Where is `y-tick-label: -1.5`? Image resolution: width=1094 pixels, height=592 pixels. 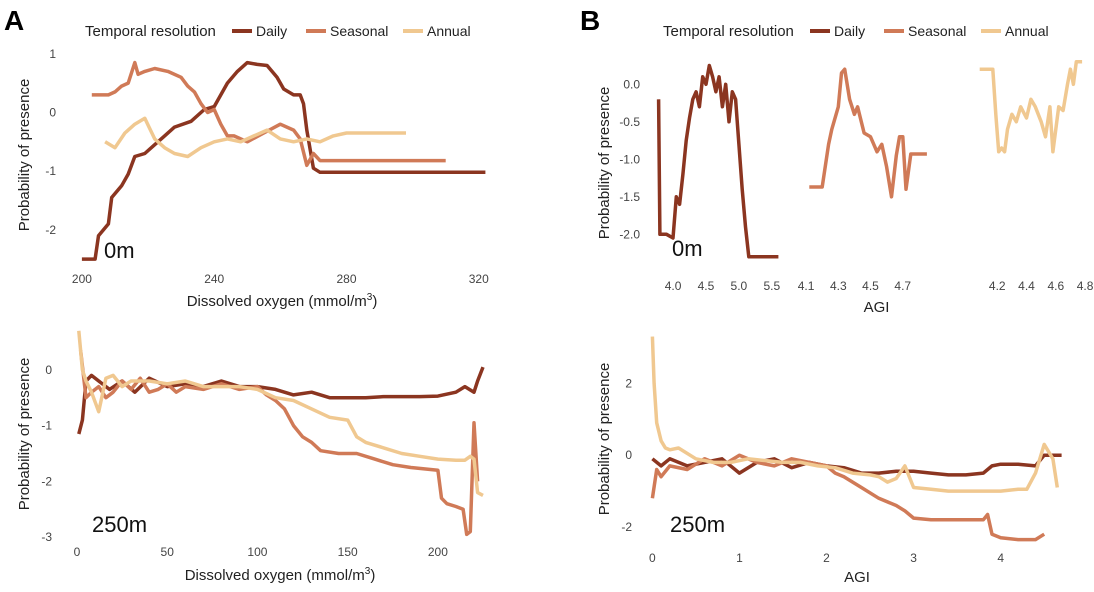
y-tick-label: -1.5 is located at coordinates (629, 197).